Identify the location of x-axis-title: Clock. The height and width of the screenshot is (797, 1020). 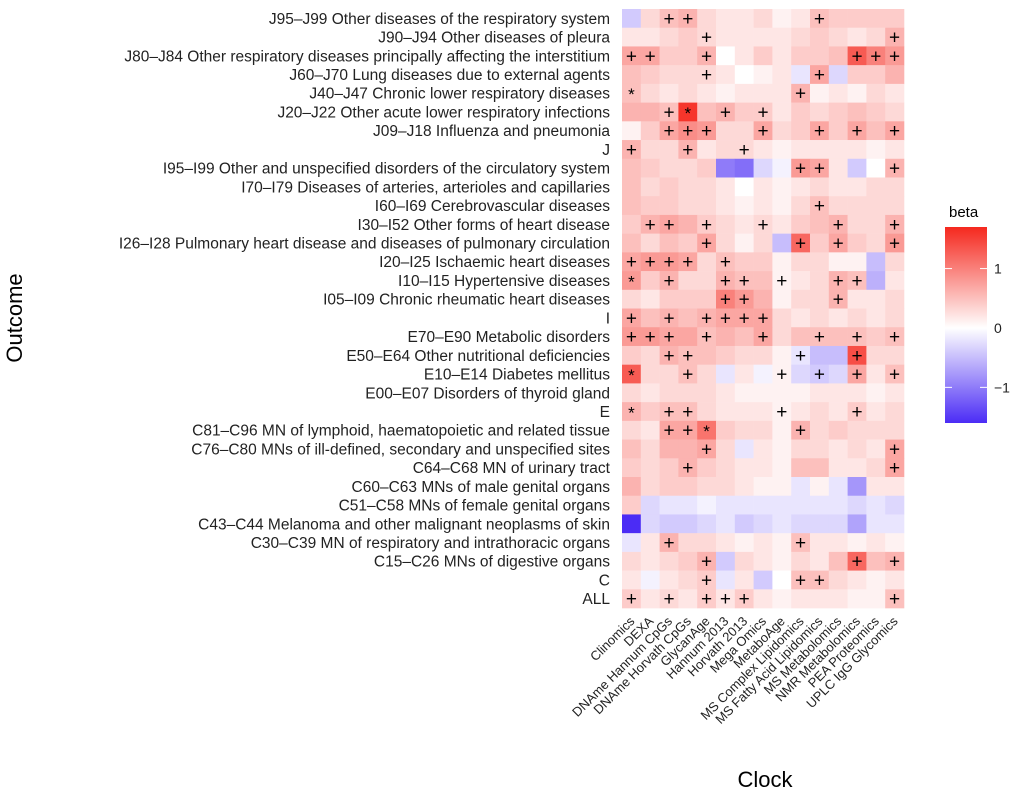
(765, 779).